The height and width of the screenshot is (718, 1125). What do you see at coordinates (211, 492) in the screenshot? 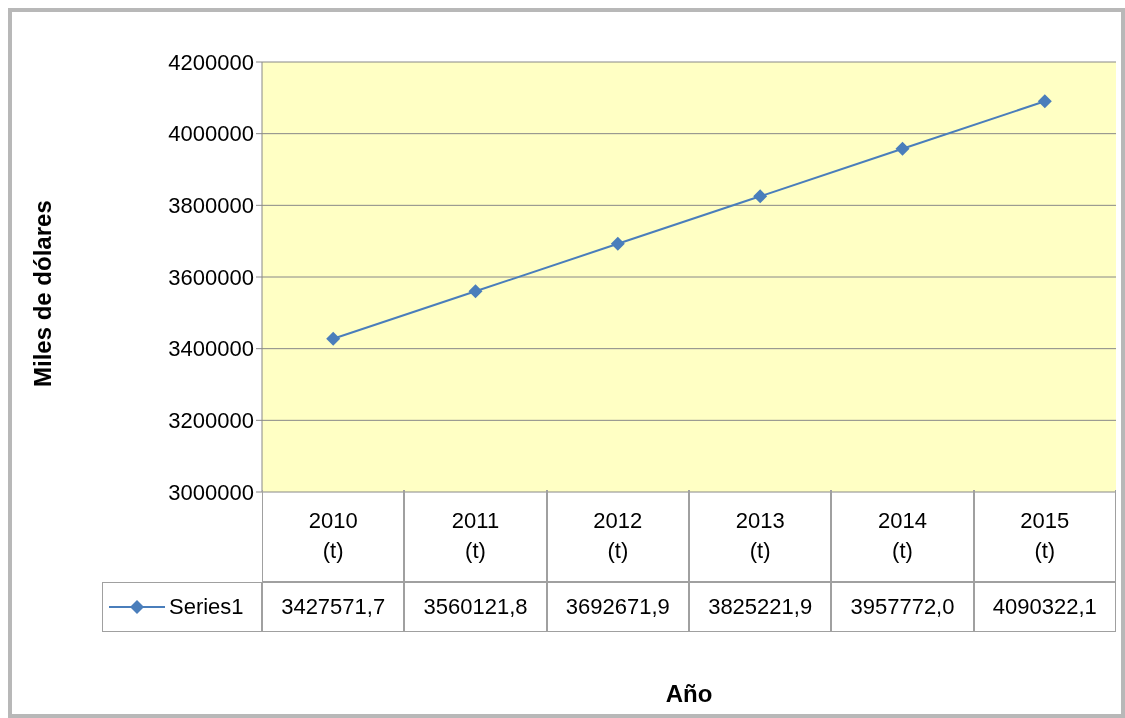
I see `y-tick-label: 3000000` at bounding box center [211, 492].